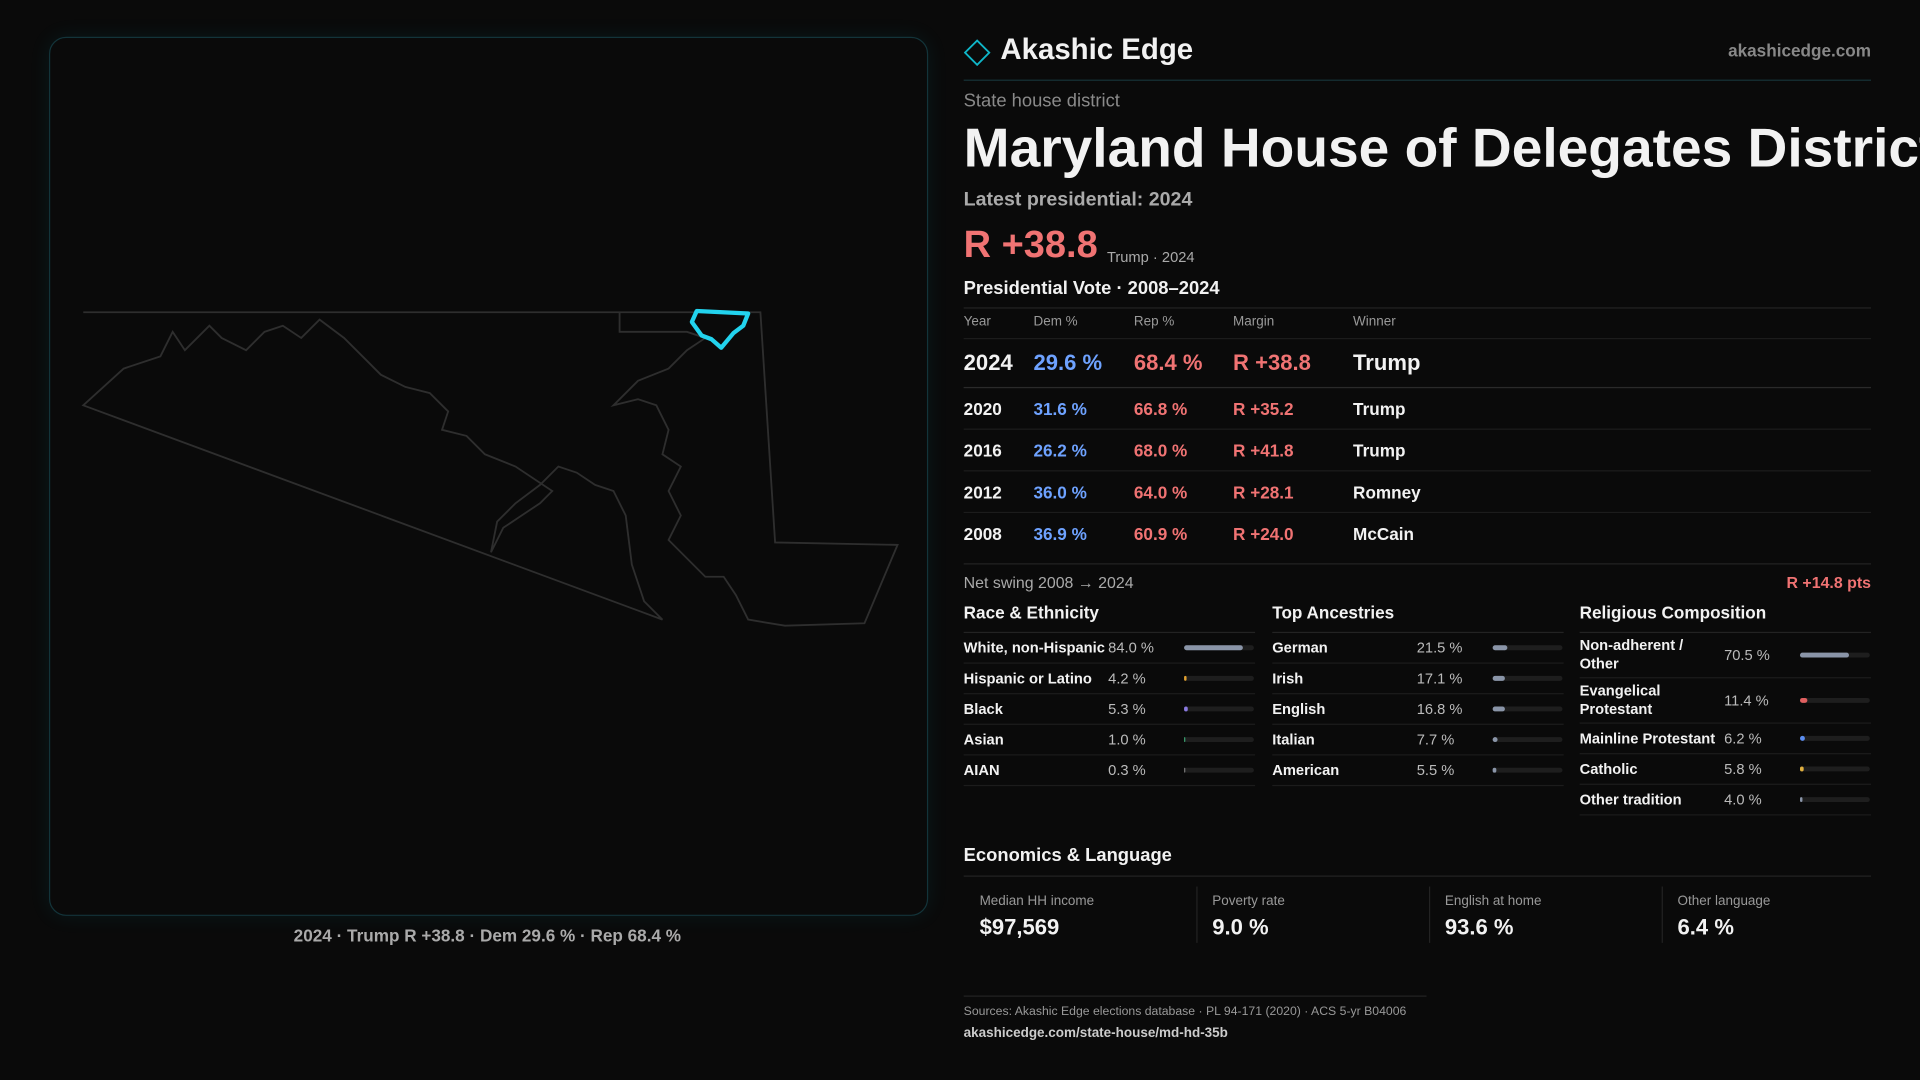 The width and height of the screenshot is (1920, 1080). Describe the element at coordinates (1313, 914) in the screenshot. I see `econ-card: Poverty rate 9.0 %` at that location.